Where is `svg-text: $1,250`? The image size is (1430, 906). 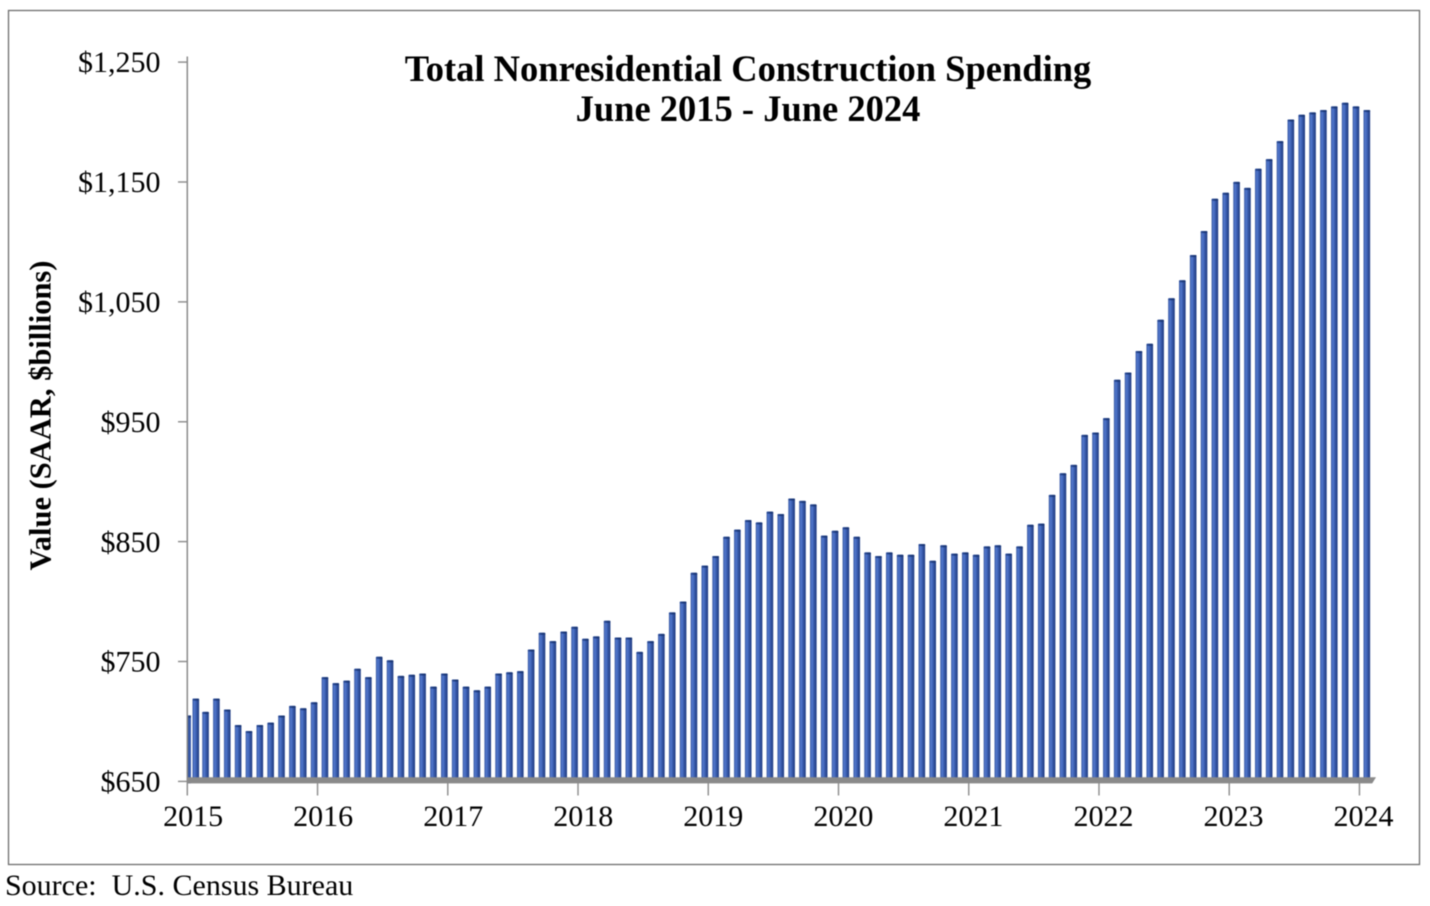
svg-text: $1,250 is located at coordinates (119, 62).